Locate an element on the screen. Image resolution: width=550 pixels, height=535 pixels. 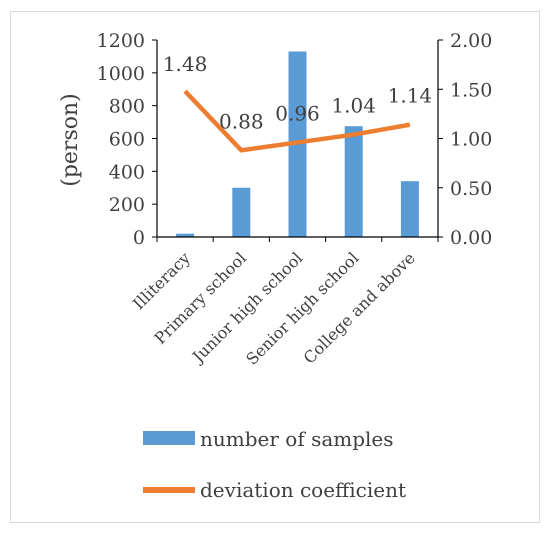
data-labels: 1.48 0.88 0.96 1.04 1.14 is located at coordinates (297, 92).